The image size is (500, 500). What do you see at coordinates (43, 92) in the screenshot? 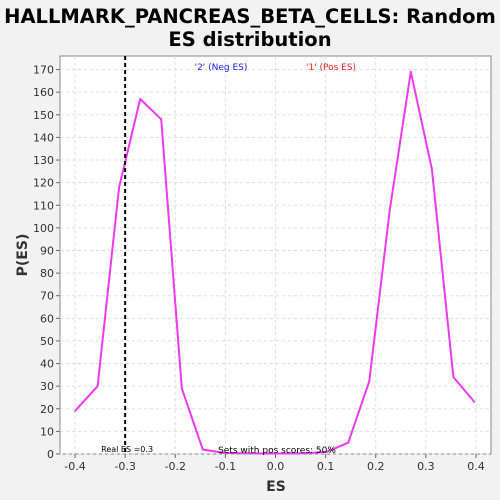
I see `y-tick-label: 160` at bounding box center [43, 92].